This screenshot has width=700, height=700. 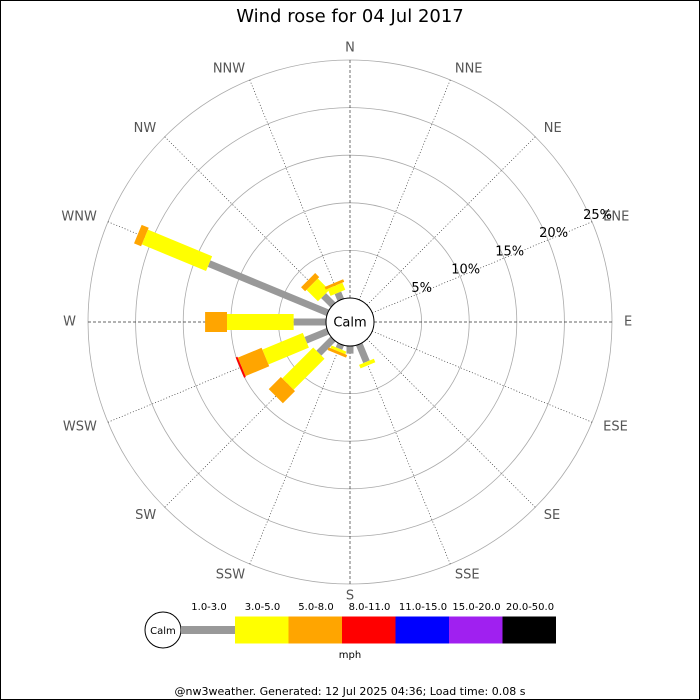 What do you see at coordinates (208, 607) in the screenshot?
I see `legend-label: 1.0-3.0` at bounding box center [208, 607].